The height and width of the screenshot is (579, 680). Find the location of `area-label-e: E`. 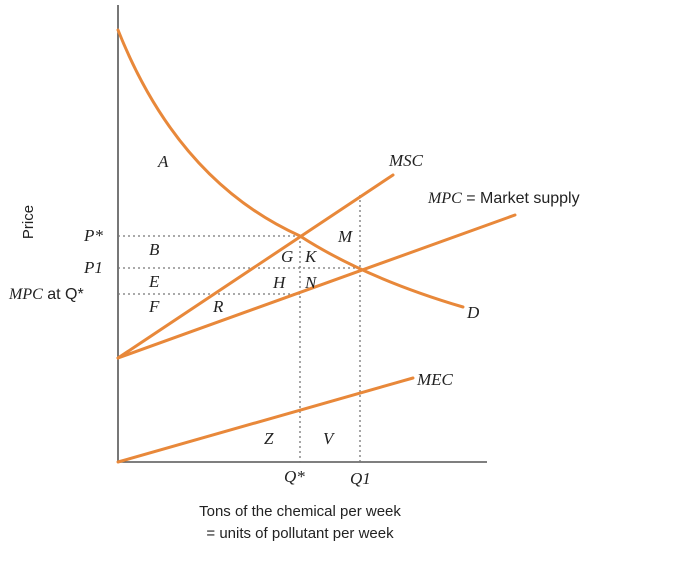

area-label-e: E is located at coordinates (154, 281).